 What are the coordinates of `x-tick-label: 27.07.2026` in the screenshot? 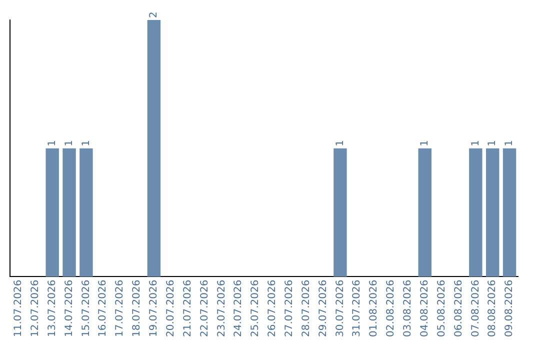 It's located at (289, 309).